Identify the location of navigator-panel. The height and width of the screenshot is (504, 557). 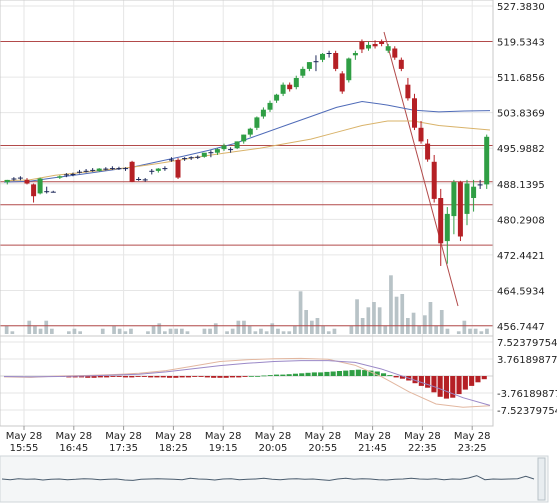
(274, 479).